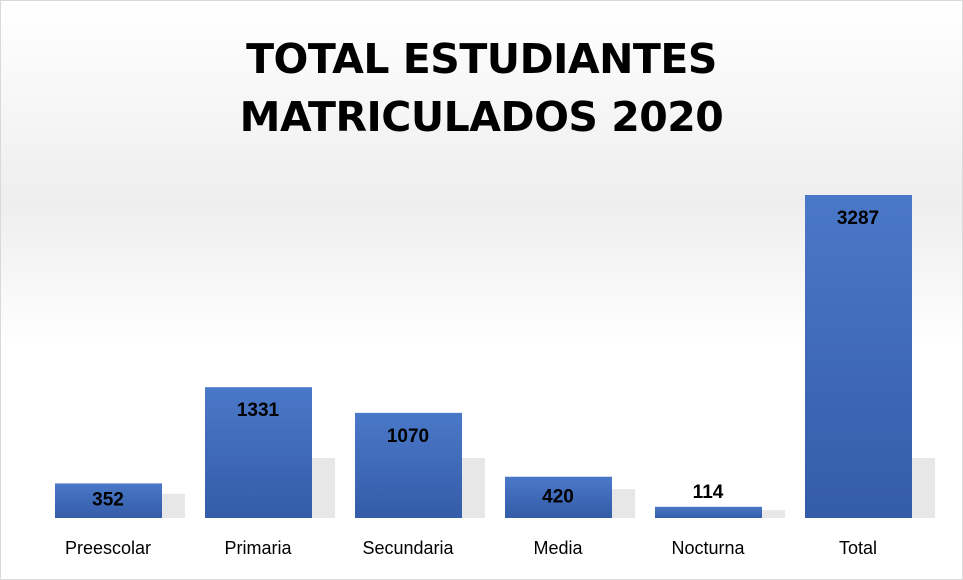 This screenshot has height=580, width=963. What do you see at coordinates (408, 548) in the screenshot?
I see `x-tick-label: Secundaria` at bounding box center [408, 548].